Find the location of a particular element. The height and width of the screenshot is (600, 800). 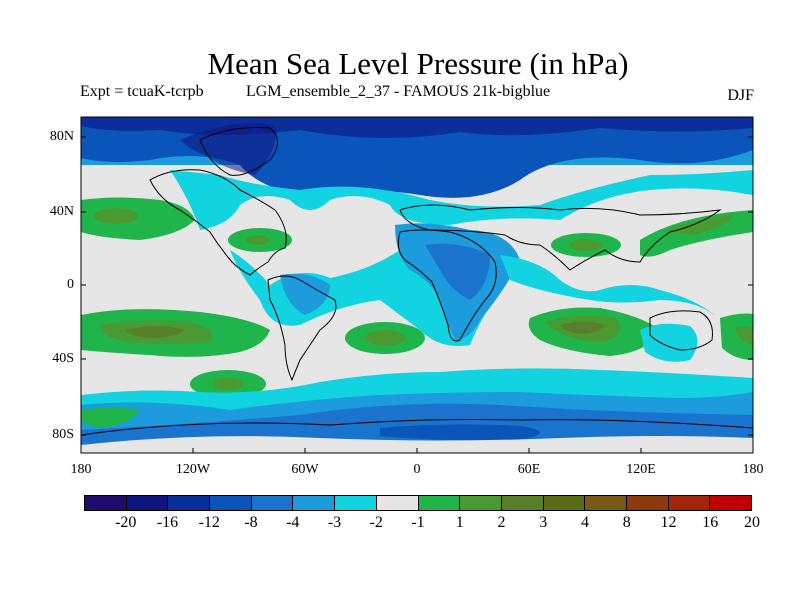

lon-label-180w: 180 is located at coordinates (81, 469).